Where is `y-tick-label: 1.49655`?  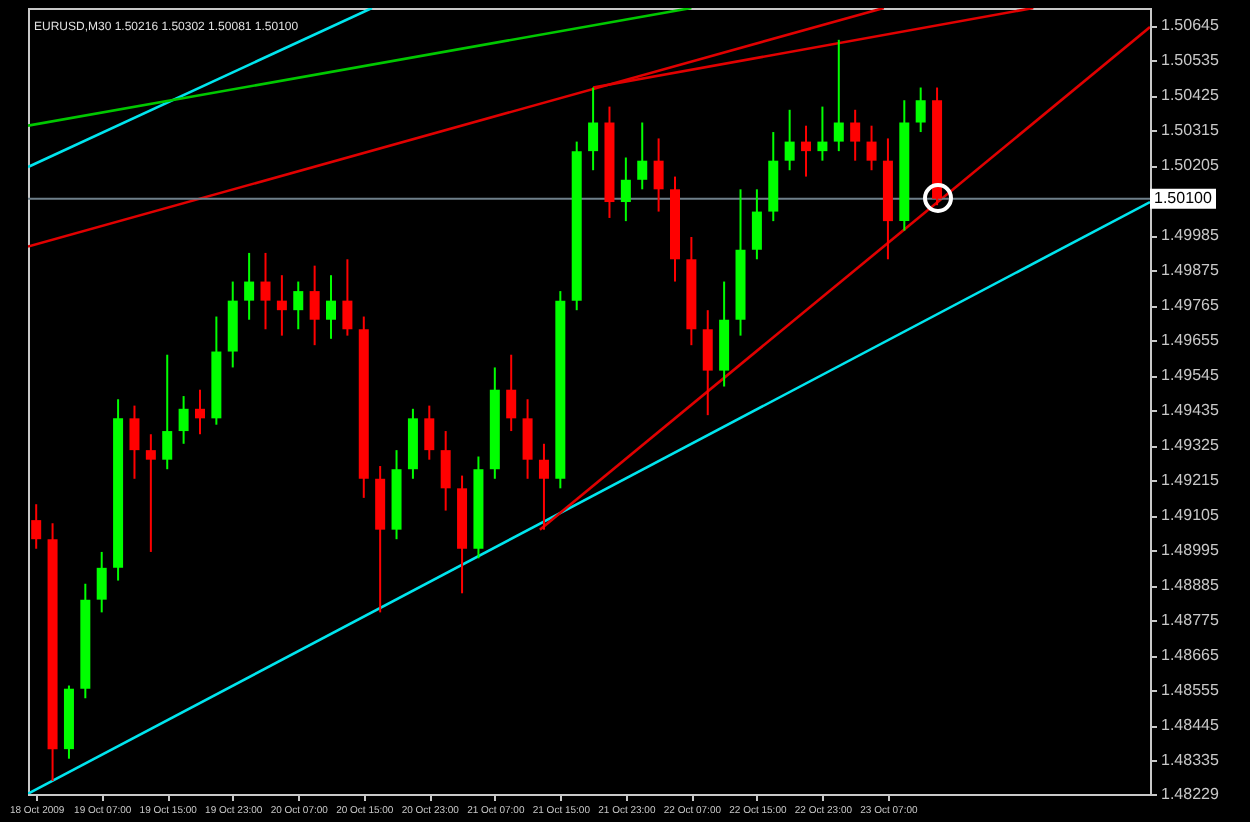
y-tick-label: 1.49655 is located at coordinates (1190, 340).